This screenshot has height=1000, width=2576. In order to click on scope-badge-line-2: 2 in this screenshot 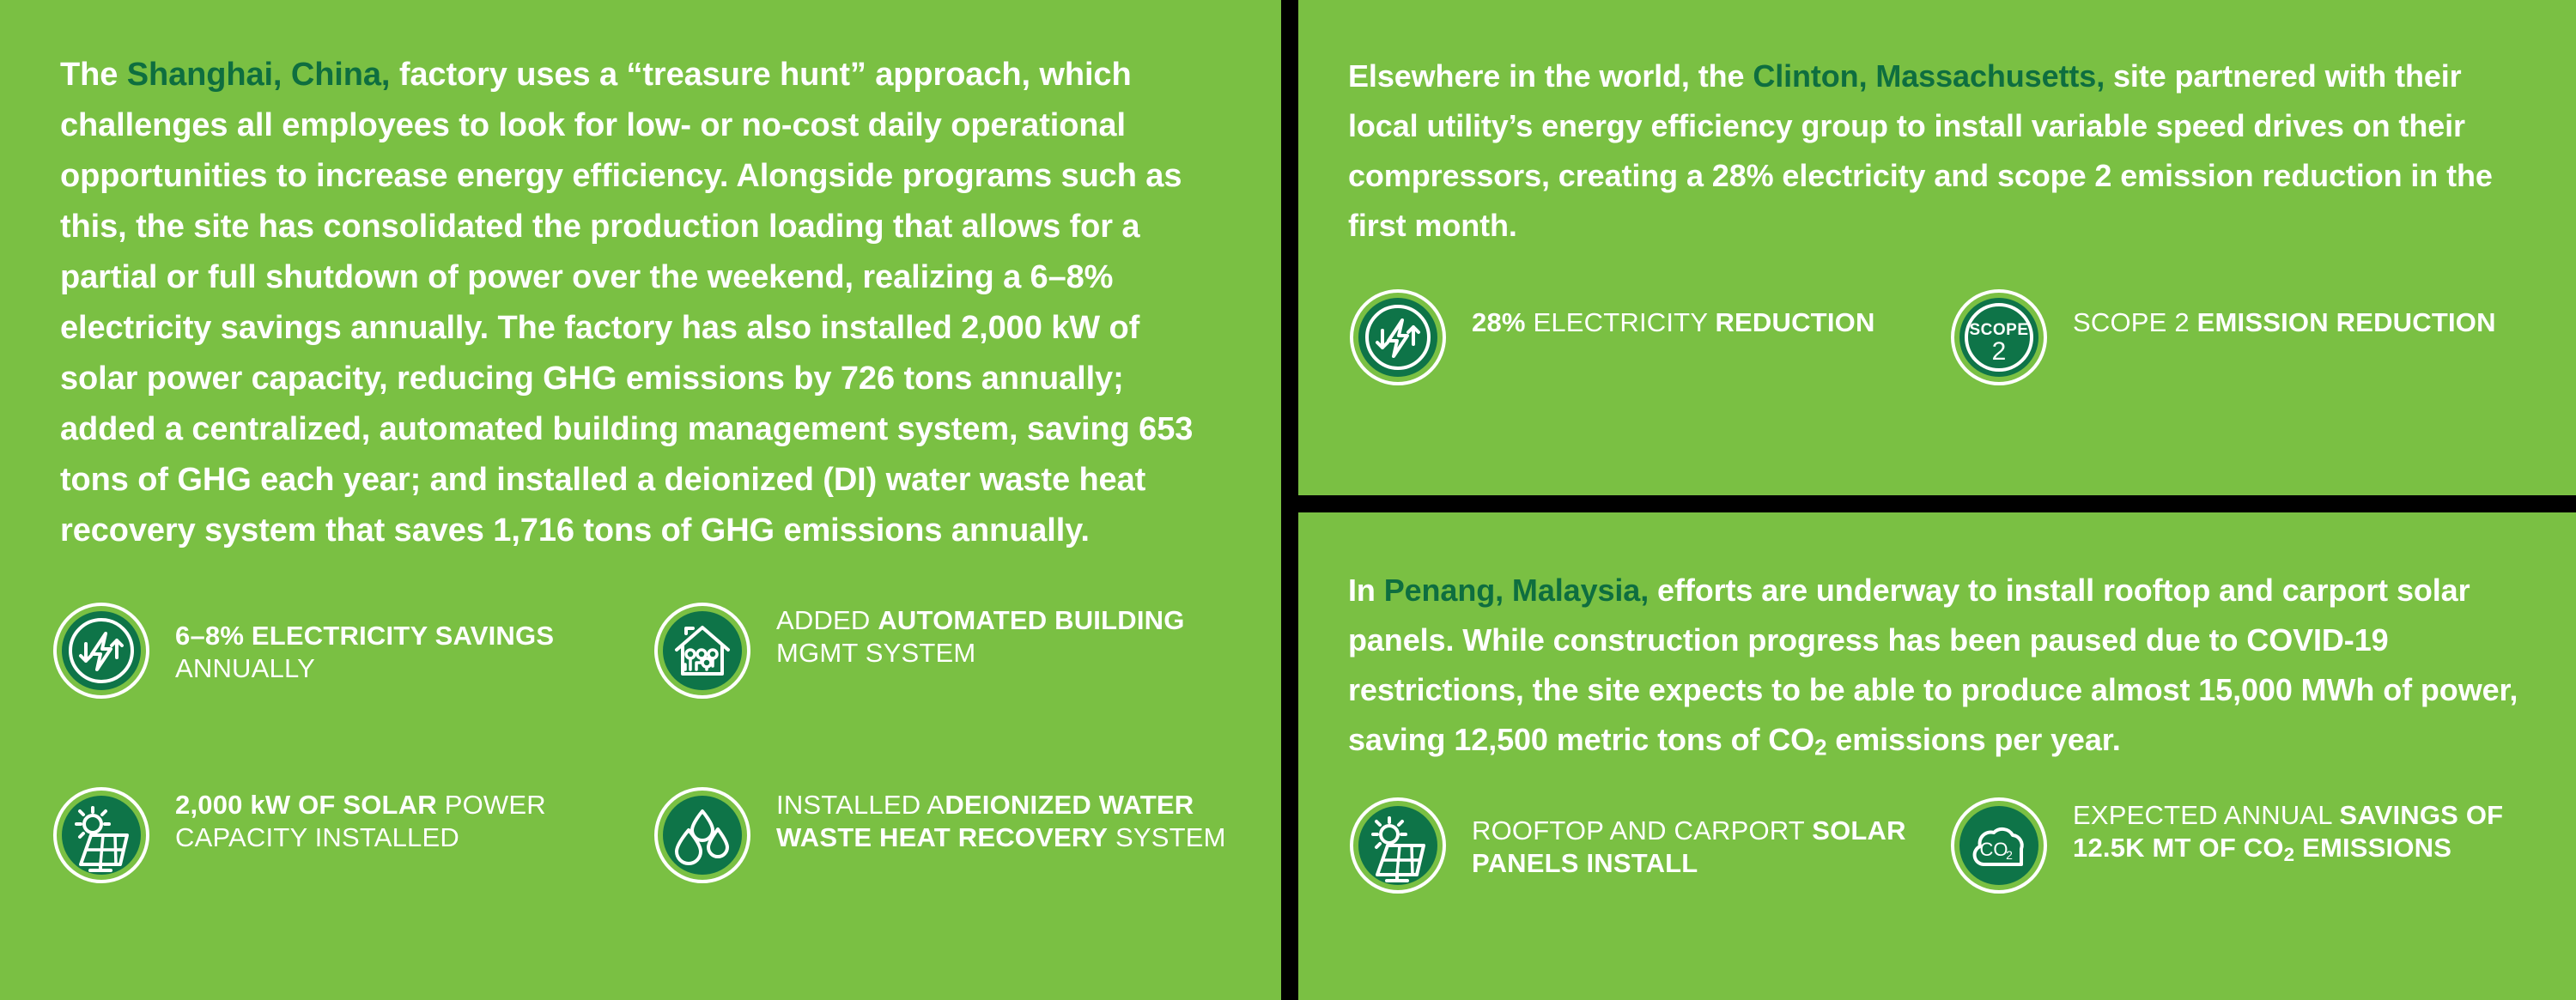, I will do `click(1999, 351)`.